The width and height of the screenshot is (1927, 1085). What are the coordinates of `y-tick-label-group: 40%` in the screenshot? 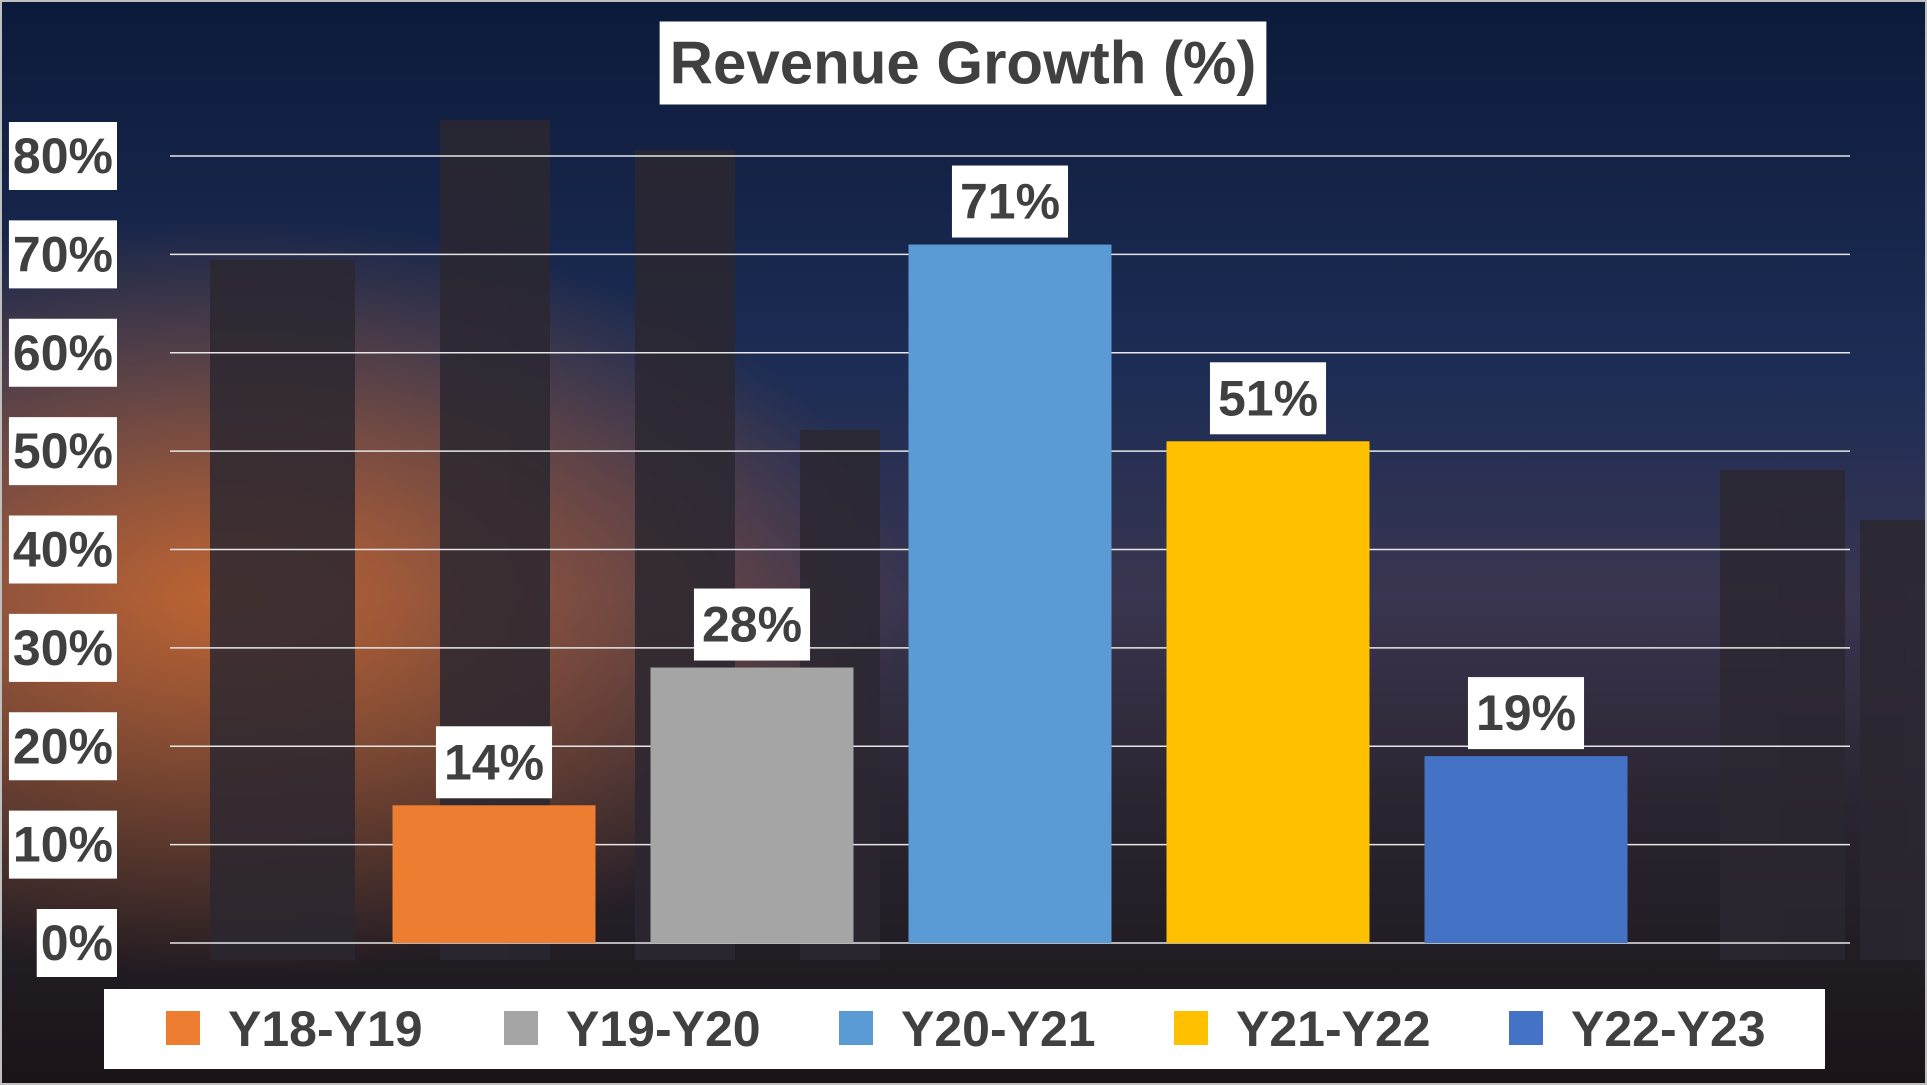 It's located at (62, 549).